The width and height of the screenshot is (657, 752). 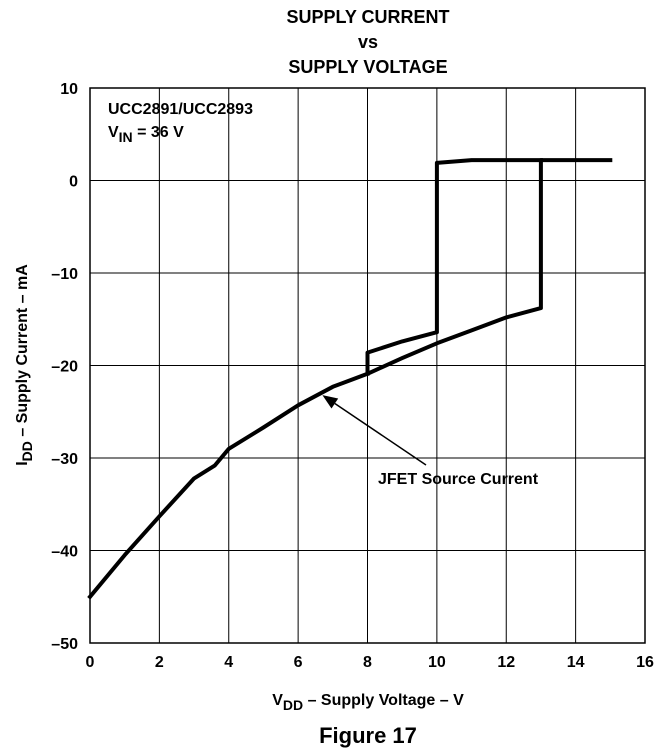 I want to click on x-tick-label: 2, so click(x=159, y=662).